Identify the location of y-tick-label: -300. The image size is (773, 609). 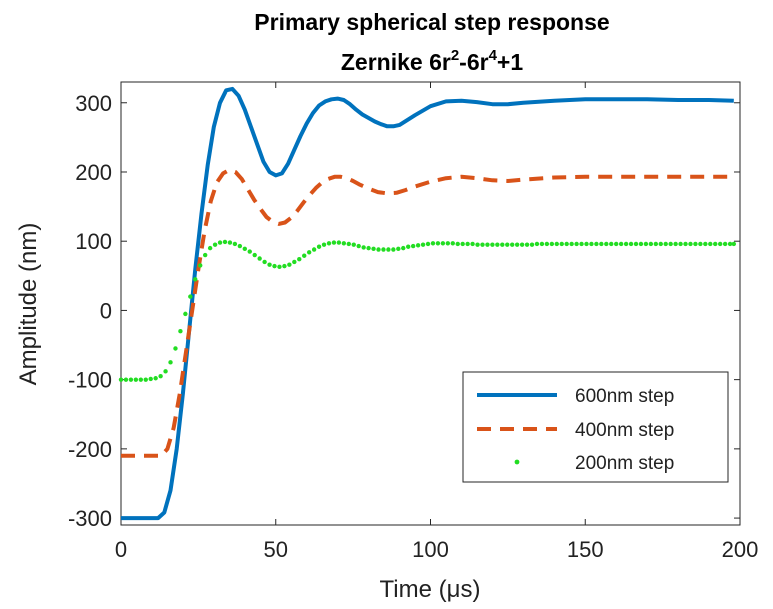
(90, 518).